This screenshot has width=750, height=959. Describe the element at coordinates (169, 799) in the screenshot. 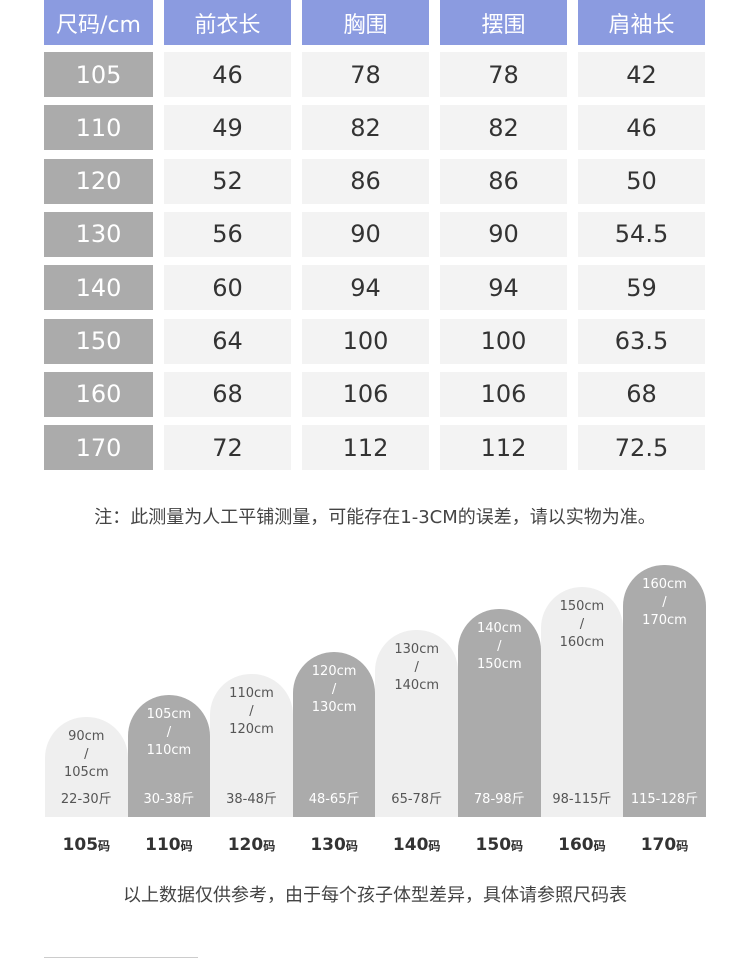

I see `weight-range: 30-38斤` at that location.